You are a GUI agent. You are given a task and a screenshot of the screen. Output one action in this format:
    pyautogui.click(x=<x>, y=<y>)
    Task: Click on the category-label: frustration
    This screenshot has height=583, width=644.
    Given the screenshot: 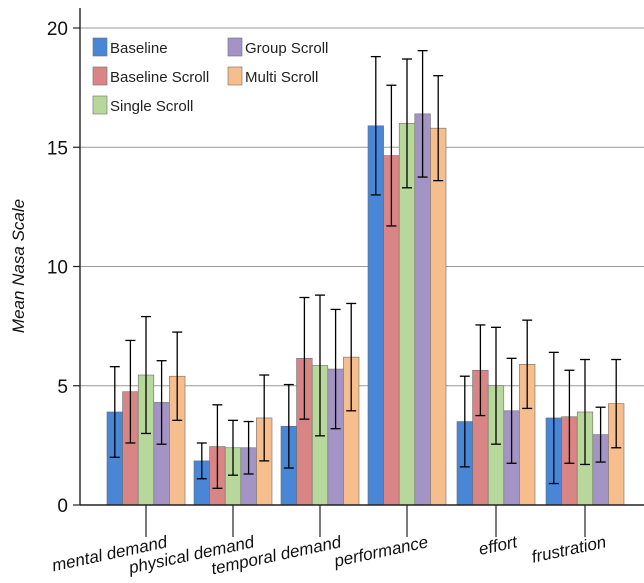 What is the action you would take?
    pyautogui.click(x=569, y=549)
    